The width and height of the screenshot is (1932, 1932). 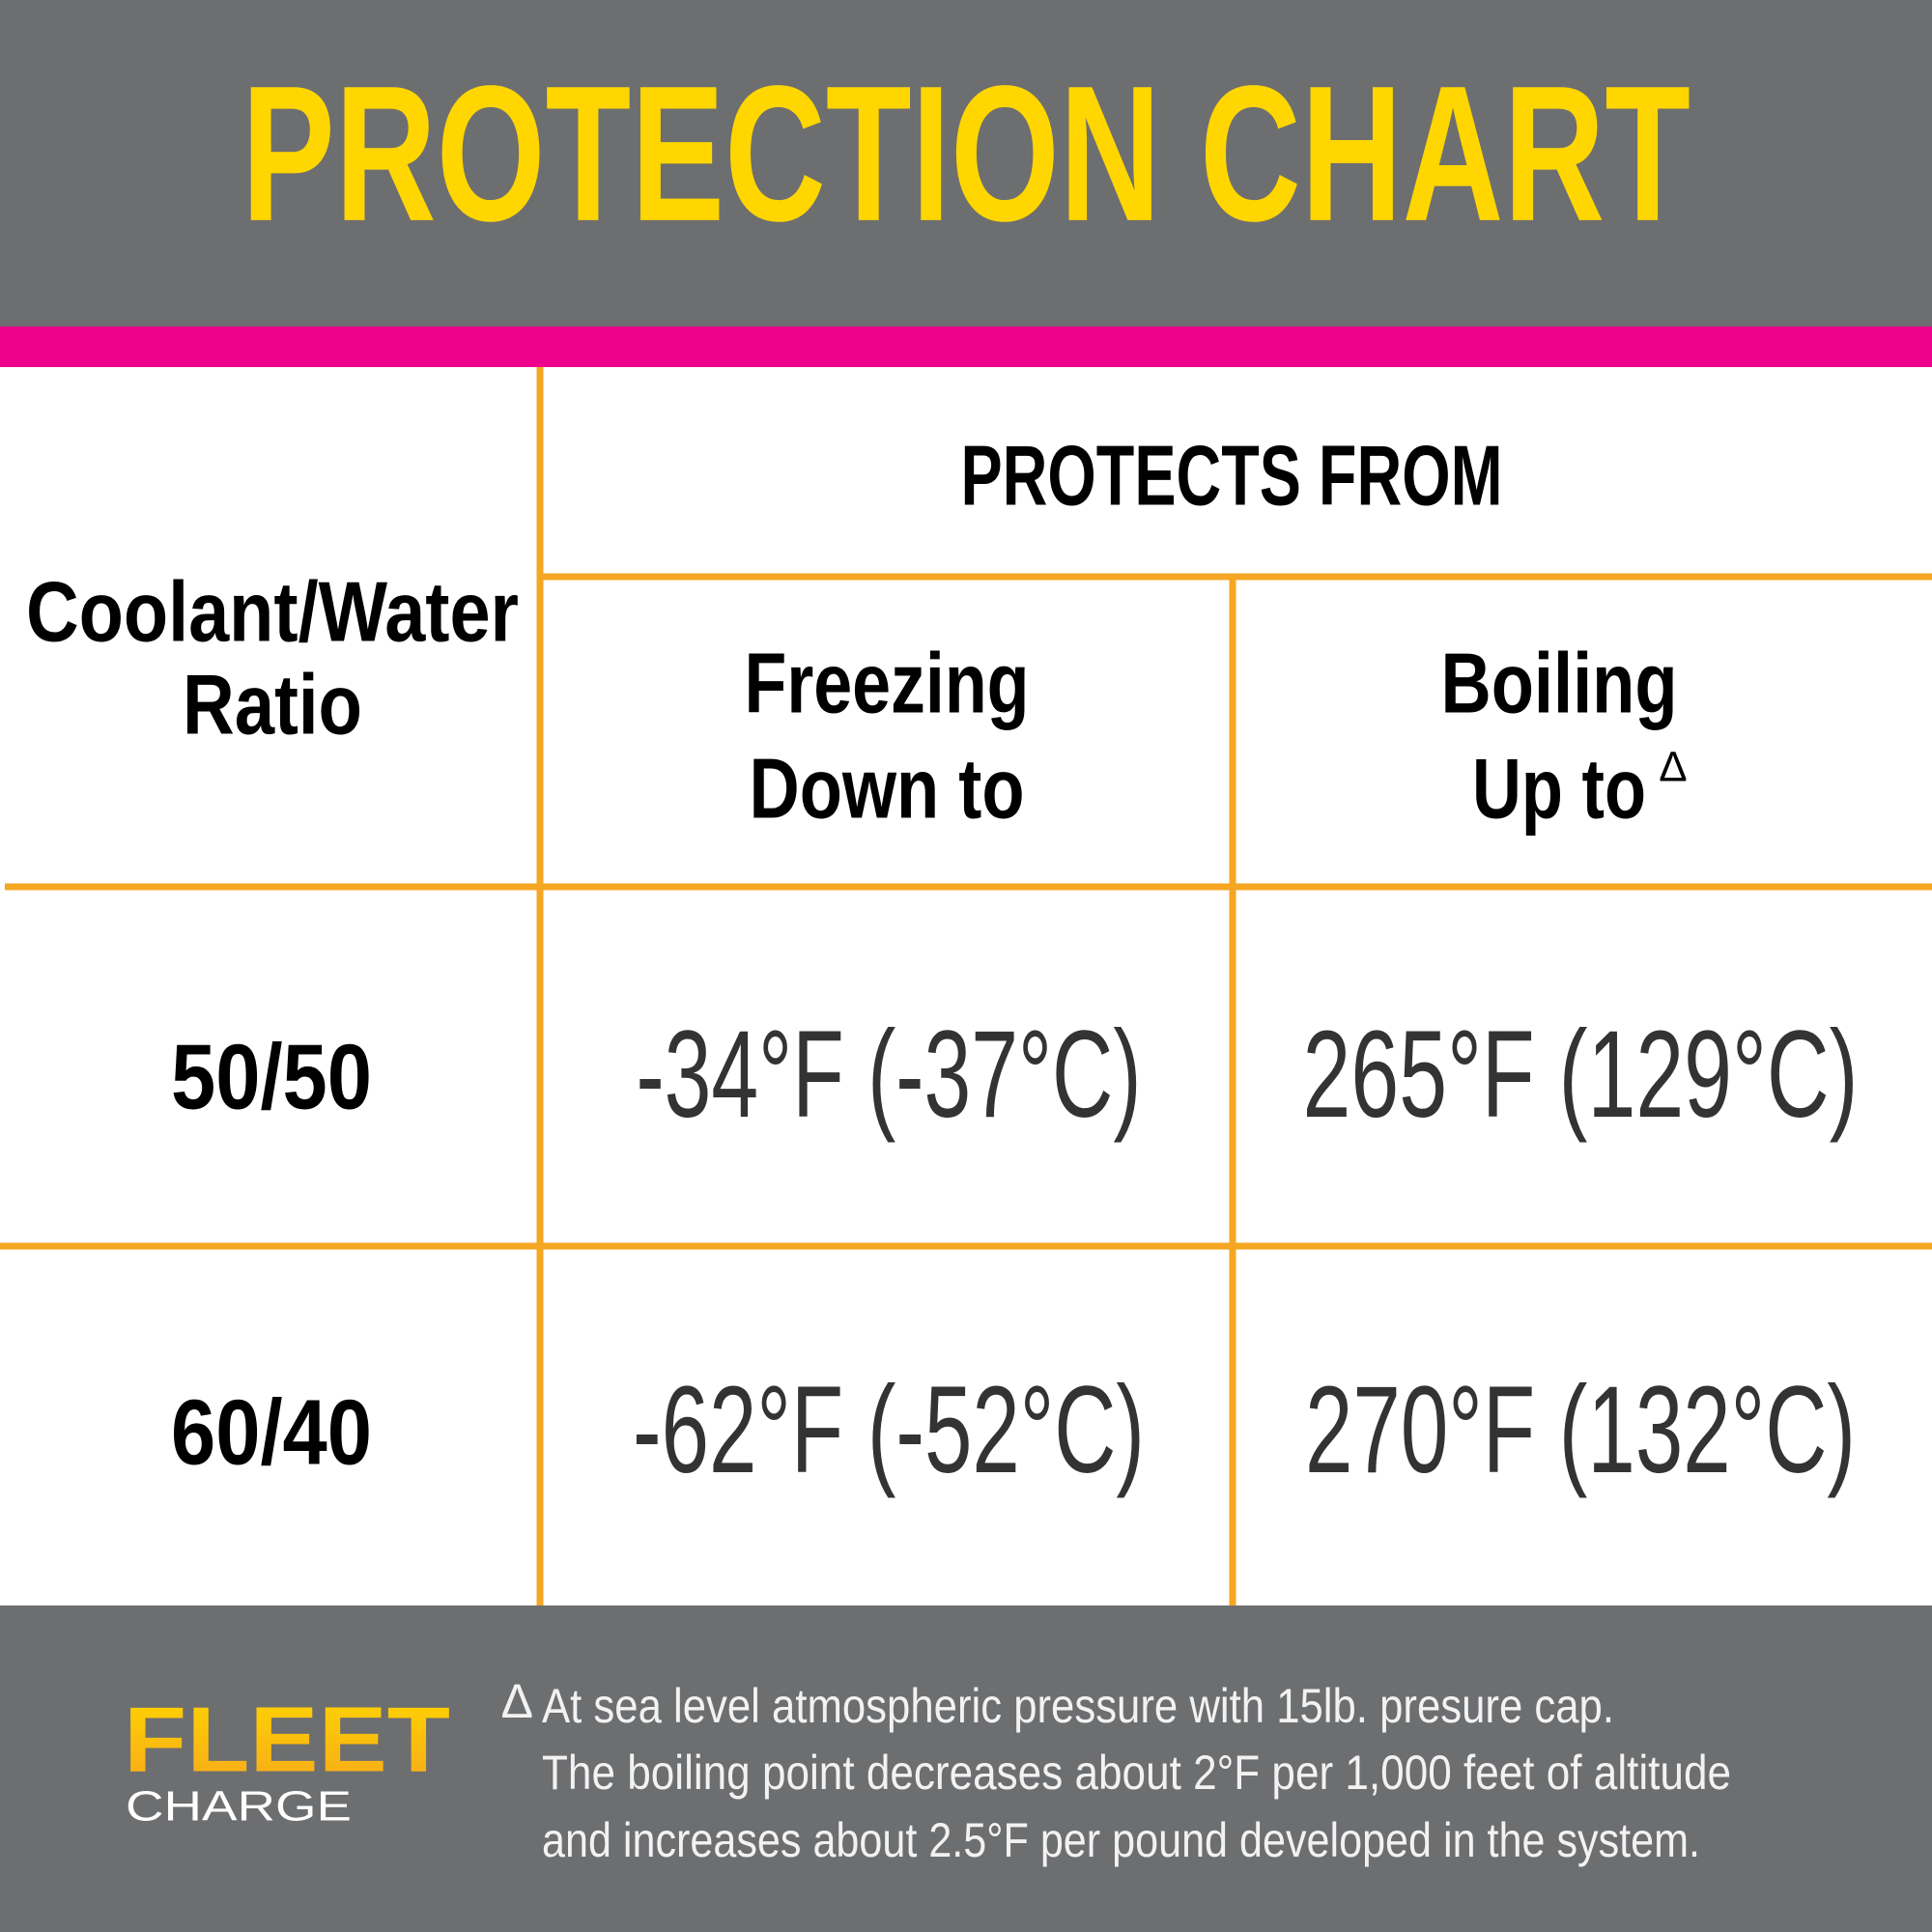 I want to click on ratio: 50/50, so click(x=271, y=1076).